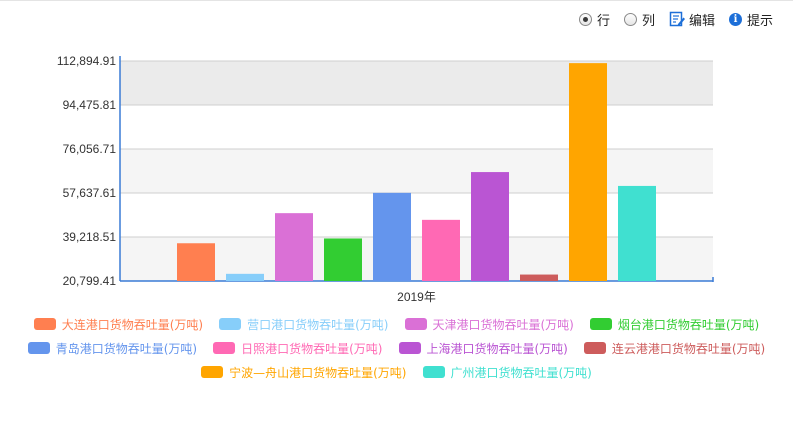 The image size is (793, 436). I want to click on legend-item: 广州港口货物吞吐量(万吨), so click(507, 372).